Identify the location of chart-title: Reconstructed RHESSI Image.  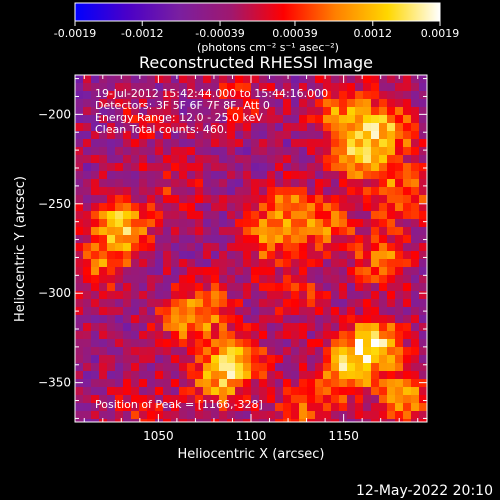
(256, 62).